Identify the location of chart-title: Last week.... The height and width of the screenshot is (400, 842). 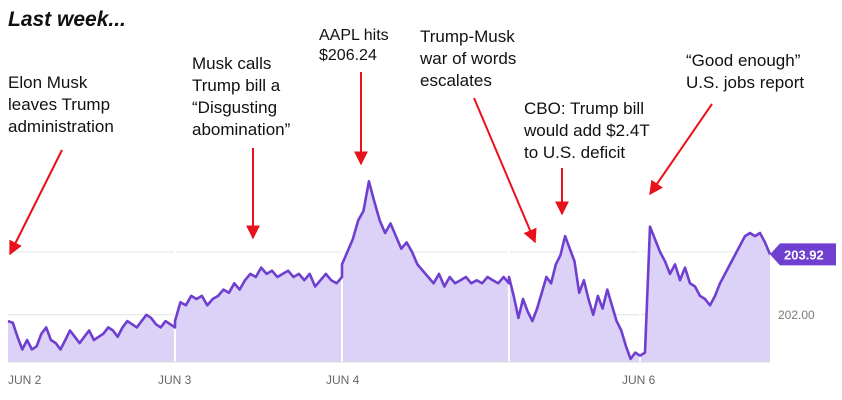
(67, 19).